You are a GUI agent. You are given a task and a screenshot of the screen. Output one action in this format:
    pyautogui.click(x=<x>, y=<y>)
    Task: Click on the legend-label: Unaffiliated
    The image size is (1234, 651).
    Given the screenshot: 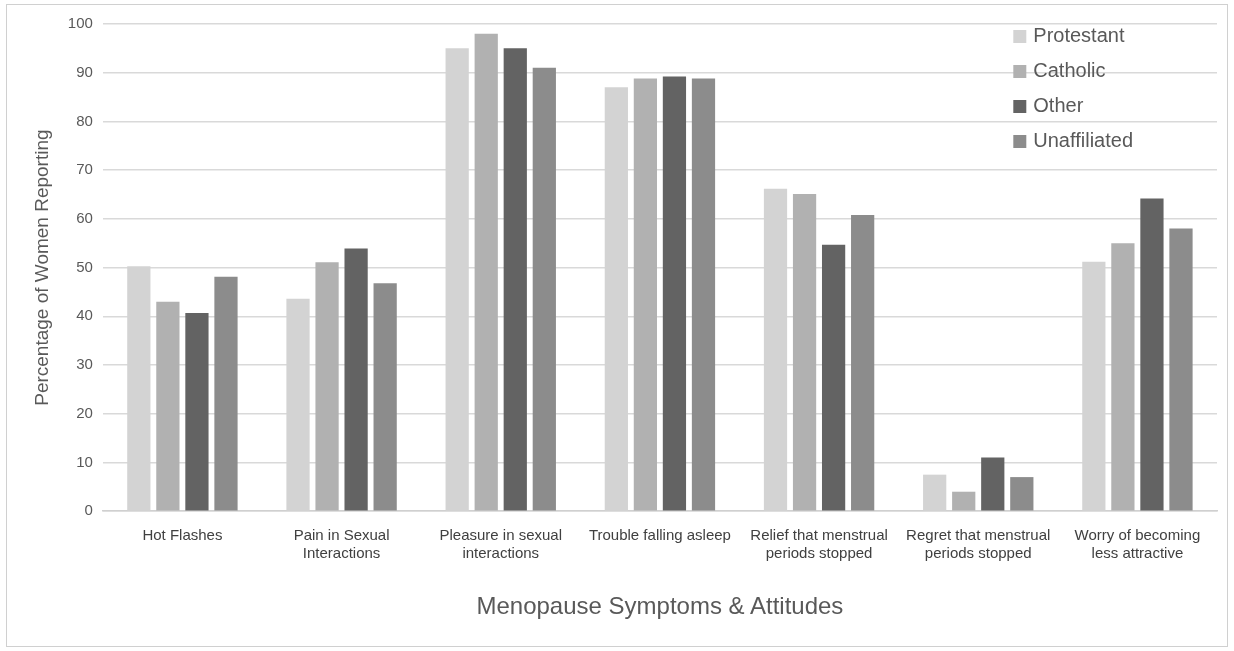 What is the action you would take?
    pyautogui.click(x=1083, y=139)
    